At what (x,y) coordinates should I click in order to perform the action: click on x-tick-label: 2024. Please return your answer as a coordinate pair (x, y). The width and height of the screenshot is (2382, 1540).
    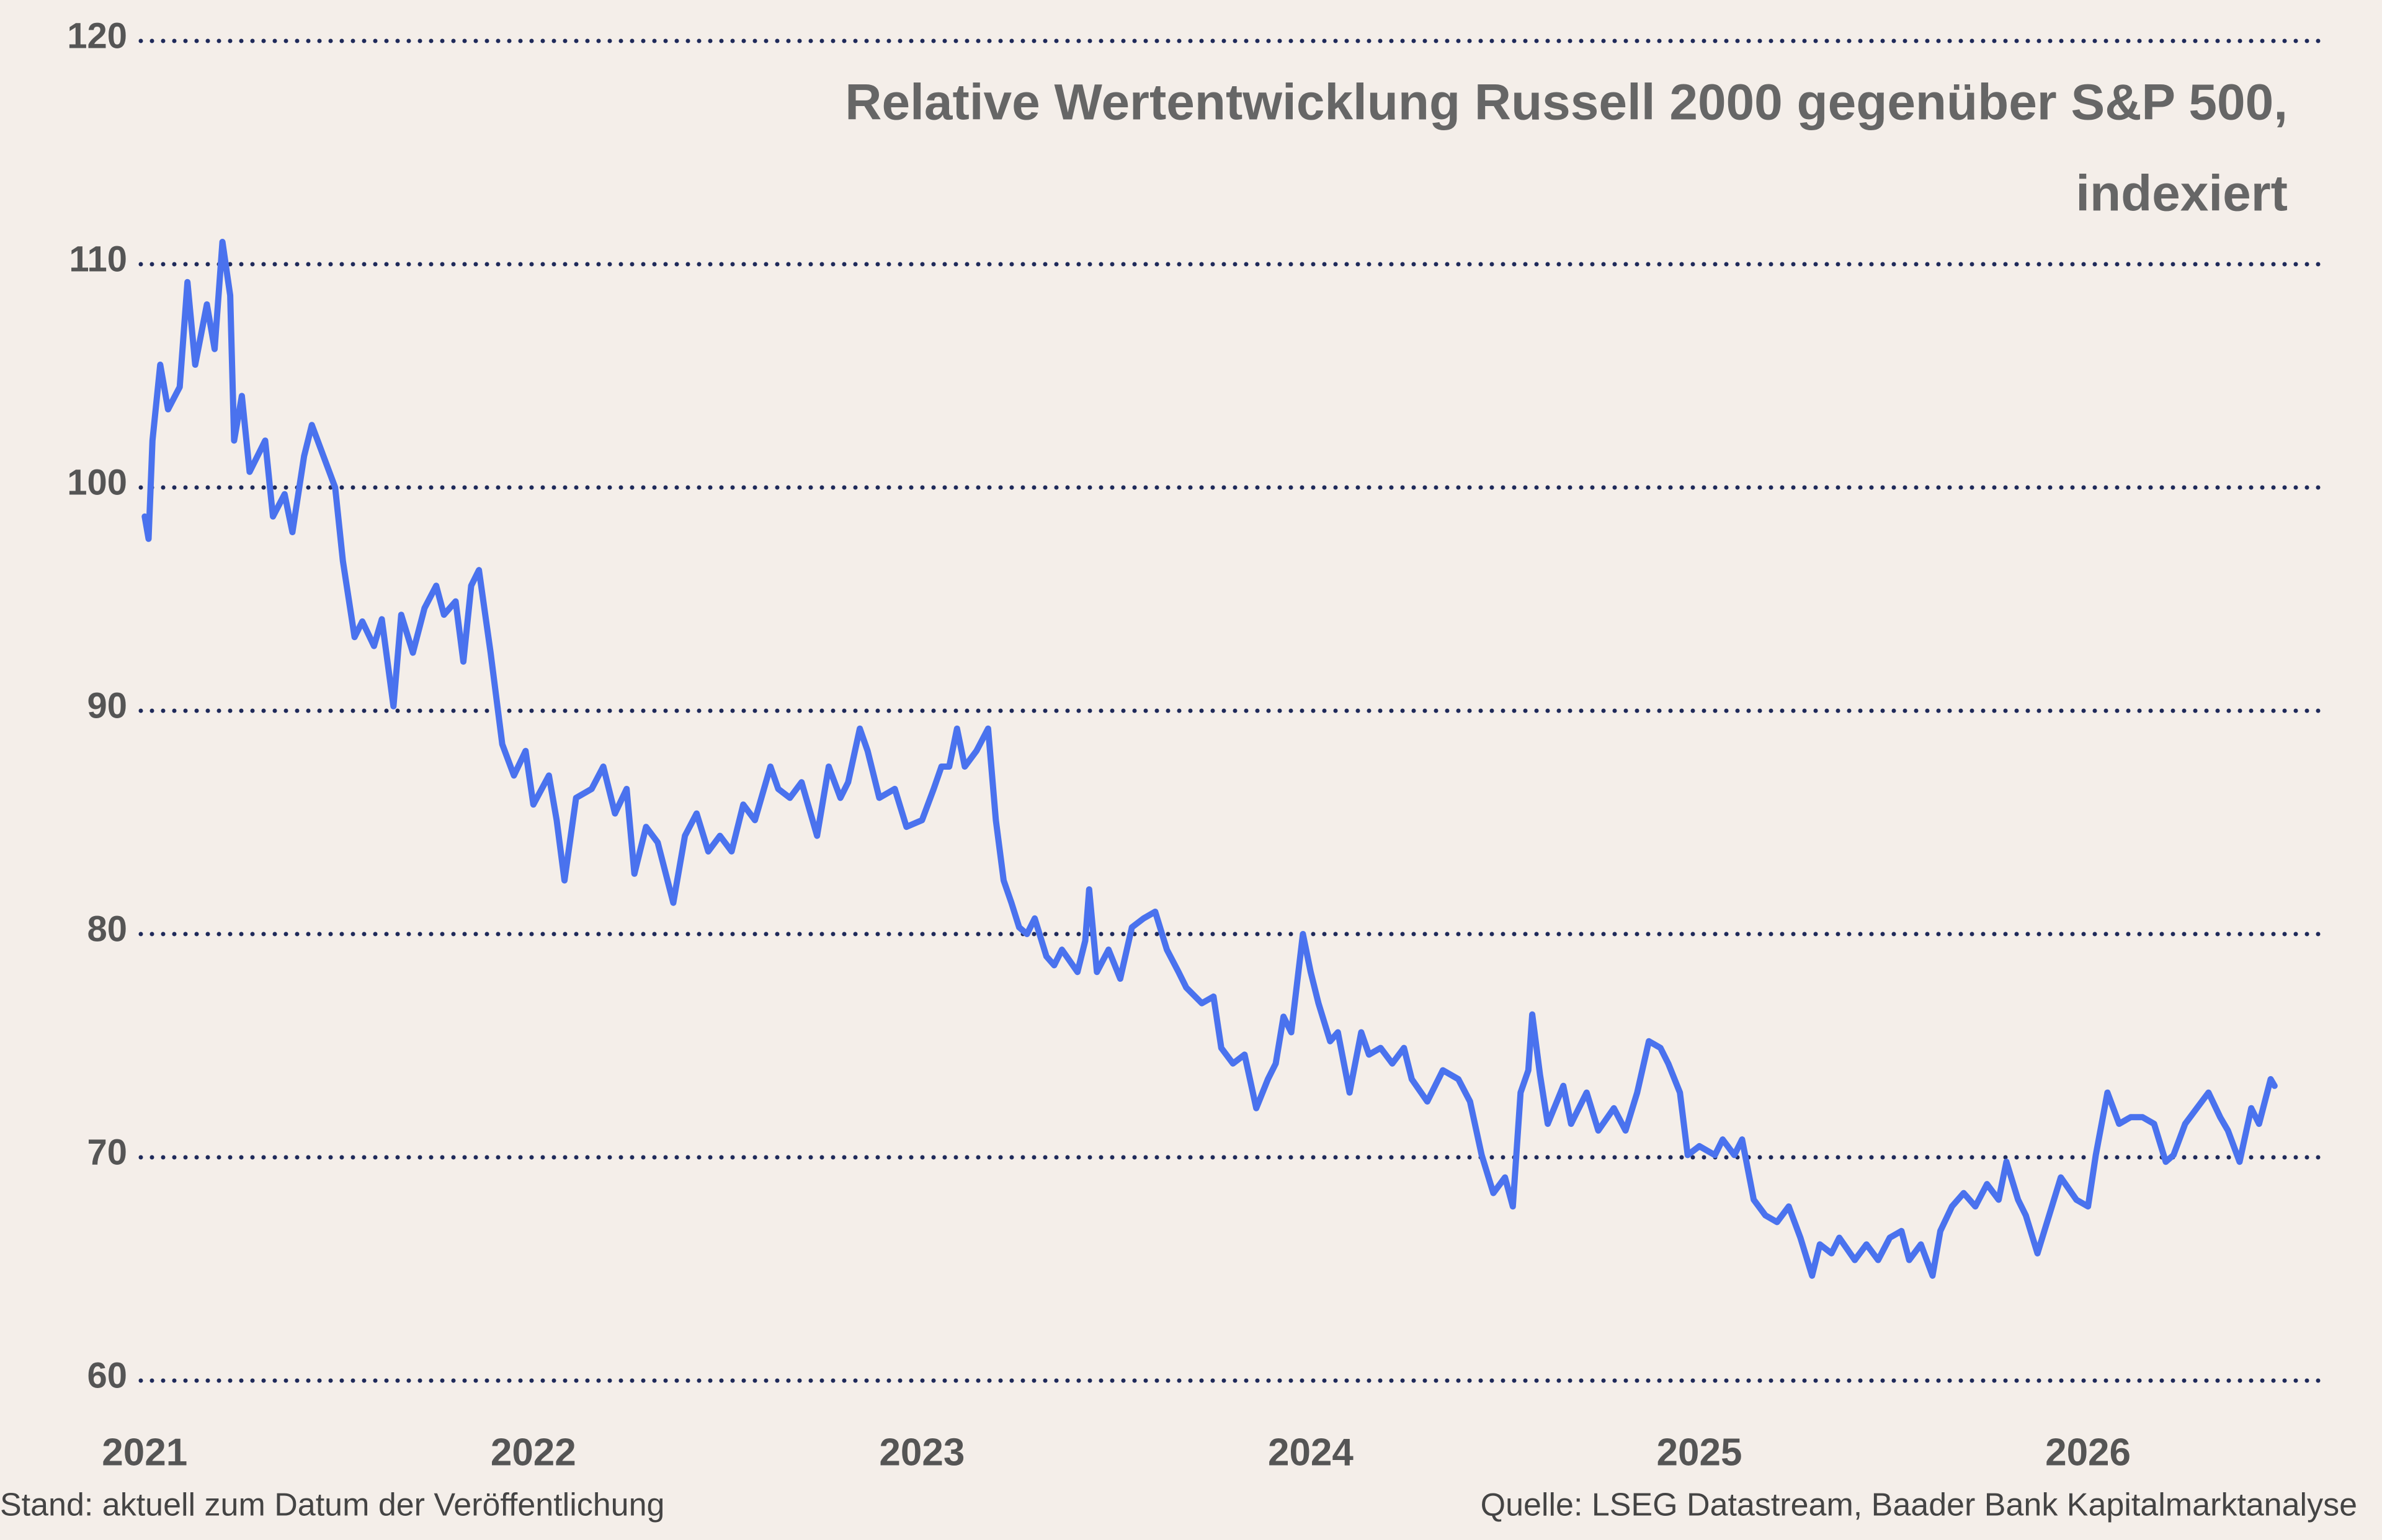
    Looking at the image, I should click on (1311, 1452).